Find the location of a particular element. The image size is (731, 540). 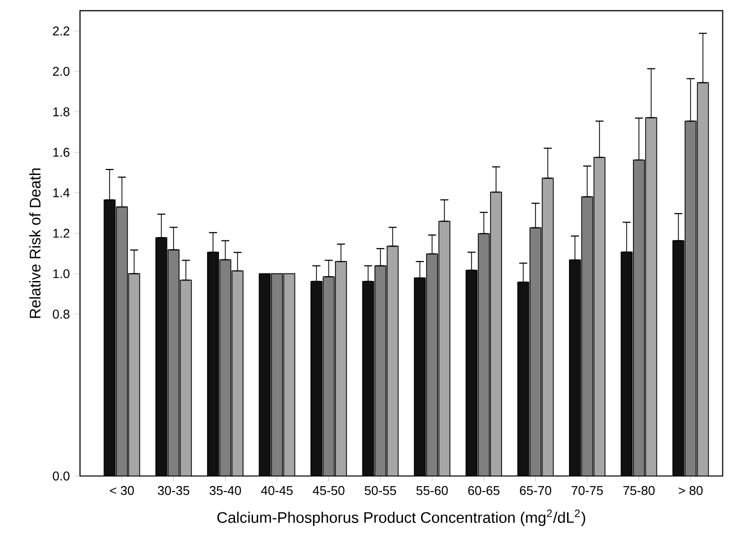

x-tick-label: 30-35 is located at coordinates (174, 491).